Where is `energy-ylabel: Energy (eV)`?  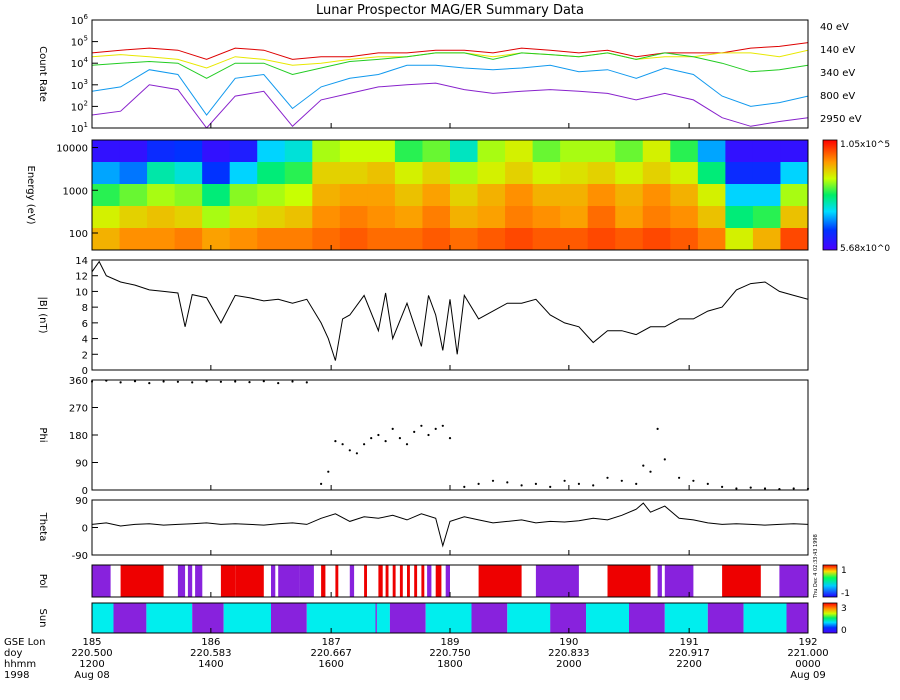
energy-ylabel: Energy (eV) is located at coordinates (30, 195).